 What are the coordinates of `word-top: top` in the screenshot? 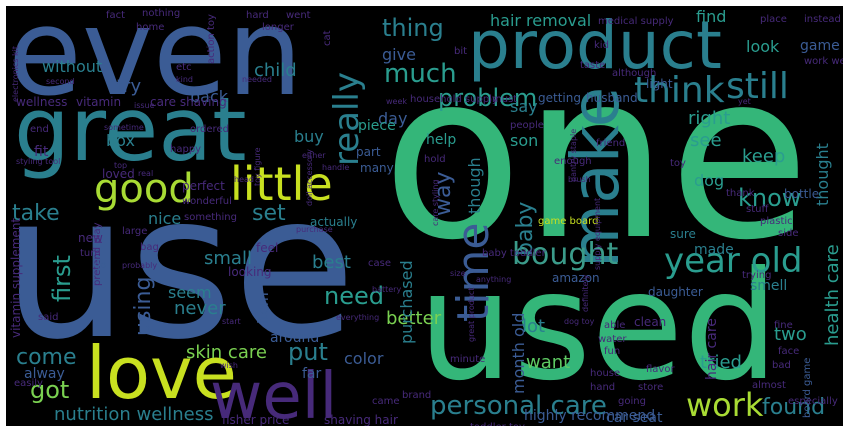 It's located at (120, 165).